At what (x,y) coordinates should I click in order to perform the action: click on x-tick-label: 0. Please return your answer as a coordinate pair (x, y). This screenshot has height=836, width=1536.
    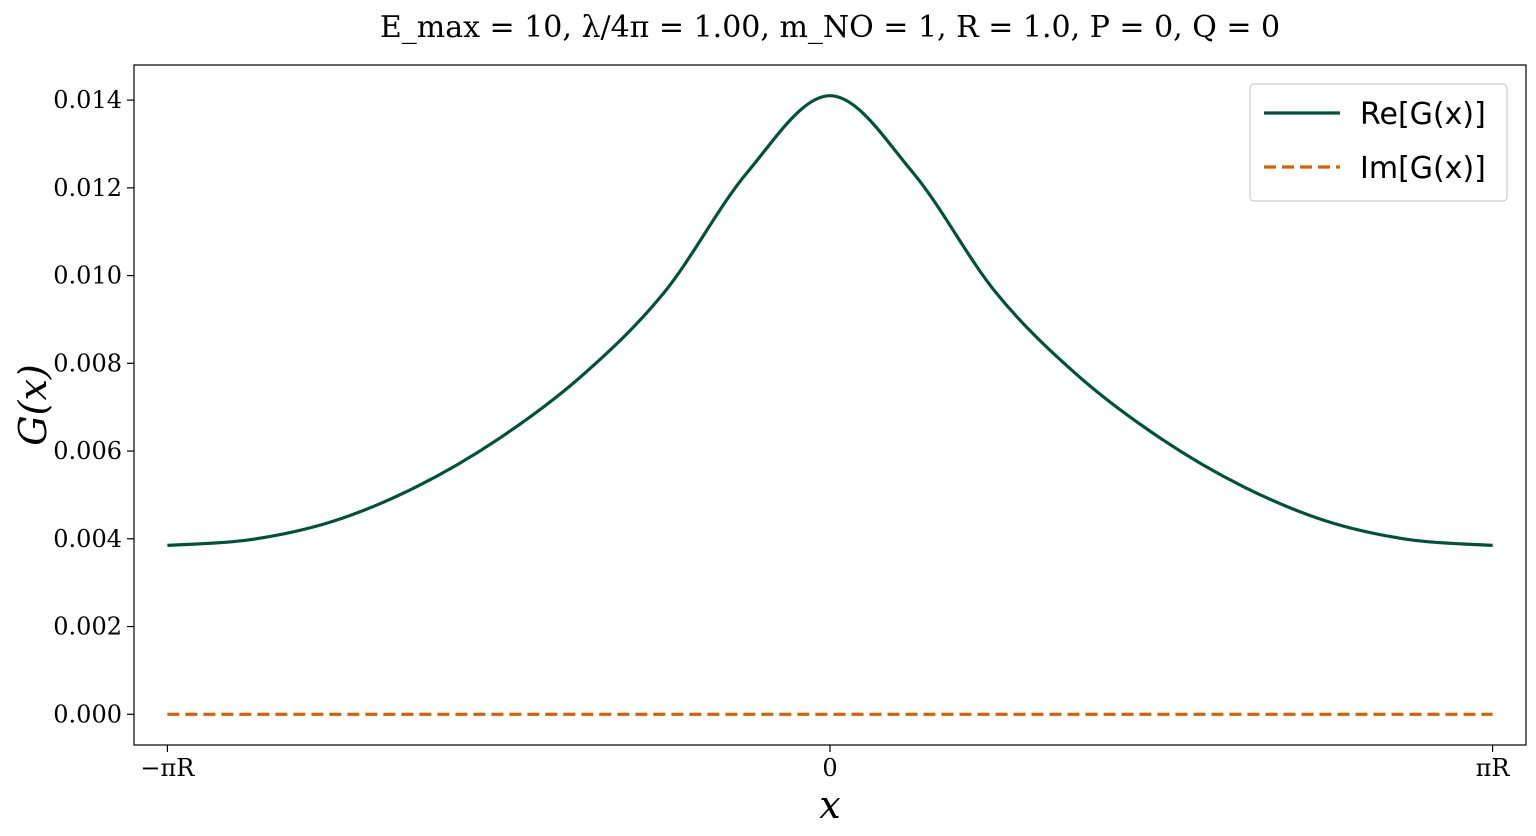
    Looking at the image, I should click on (829, 768).